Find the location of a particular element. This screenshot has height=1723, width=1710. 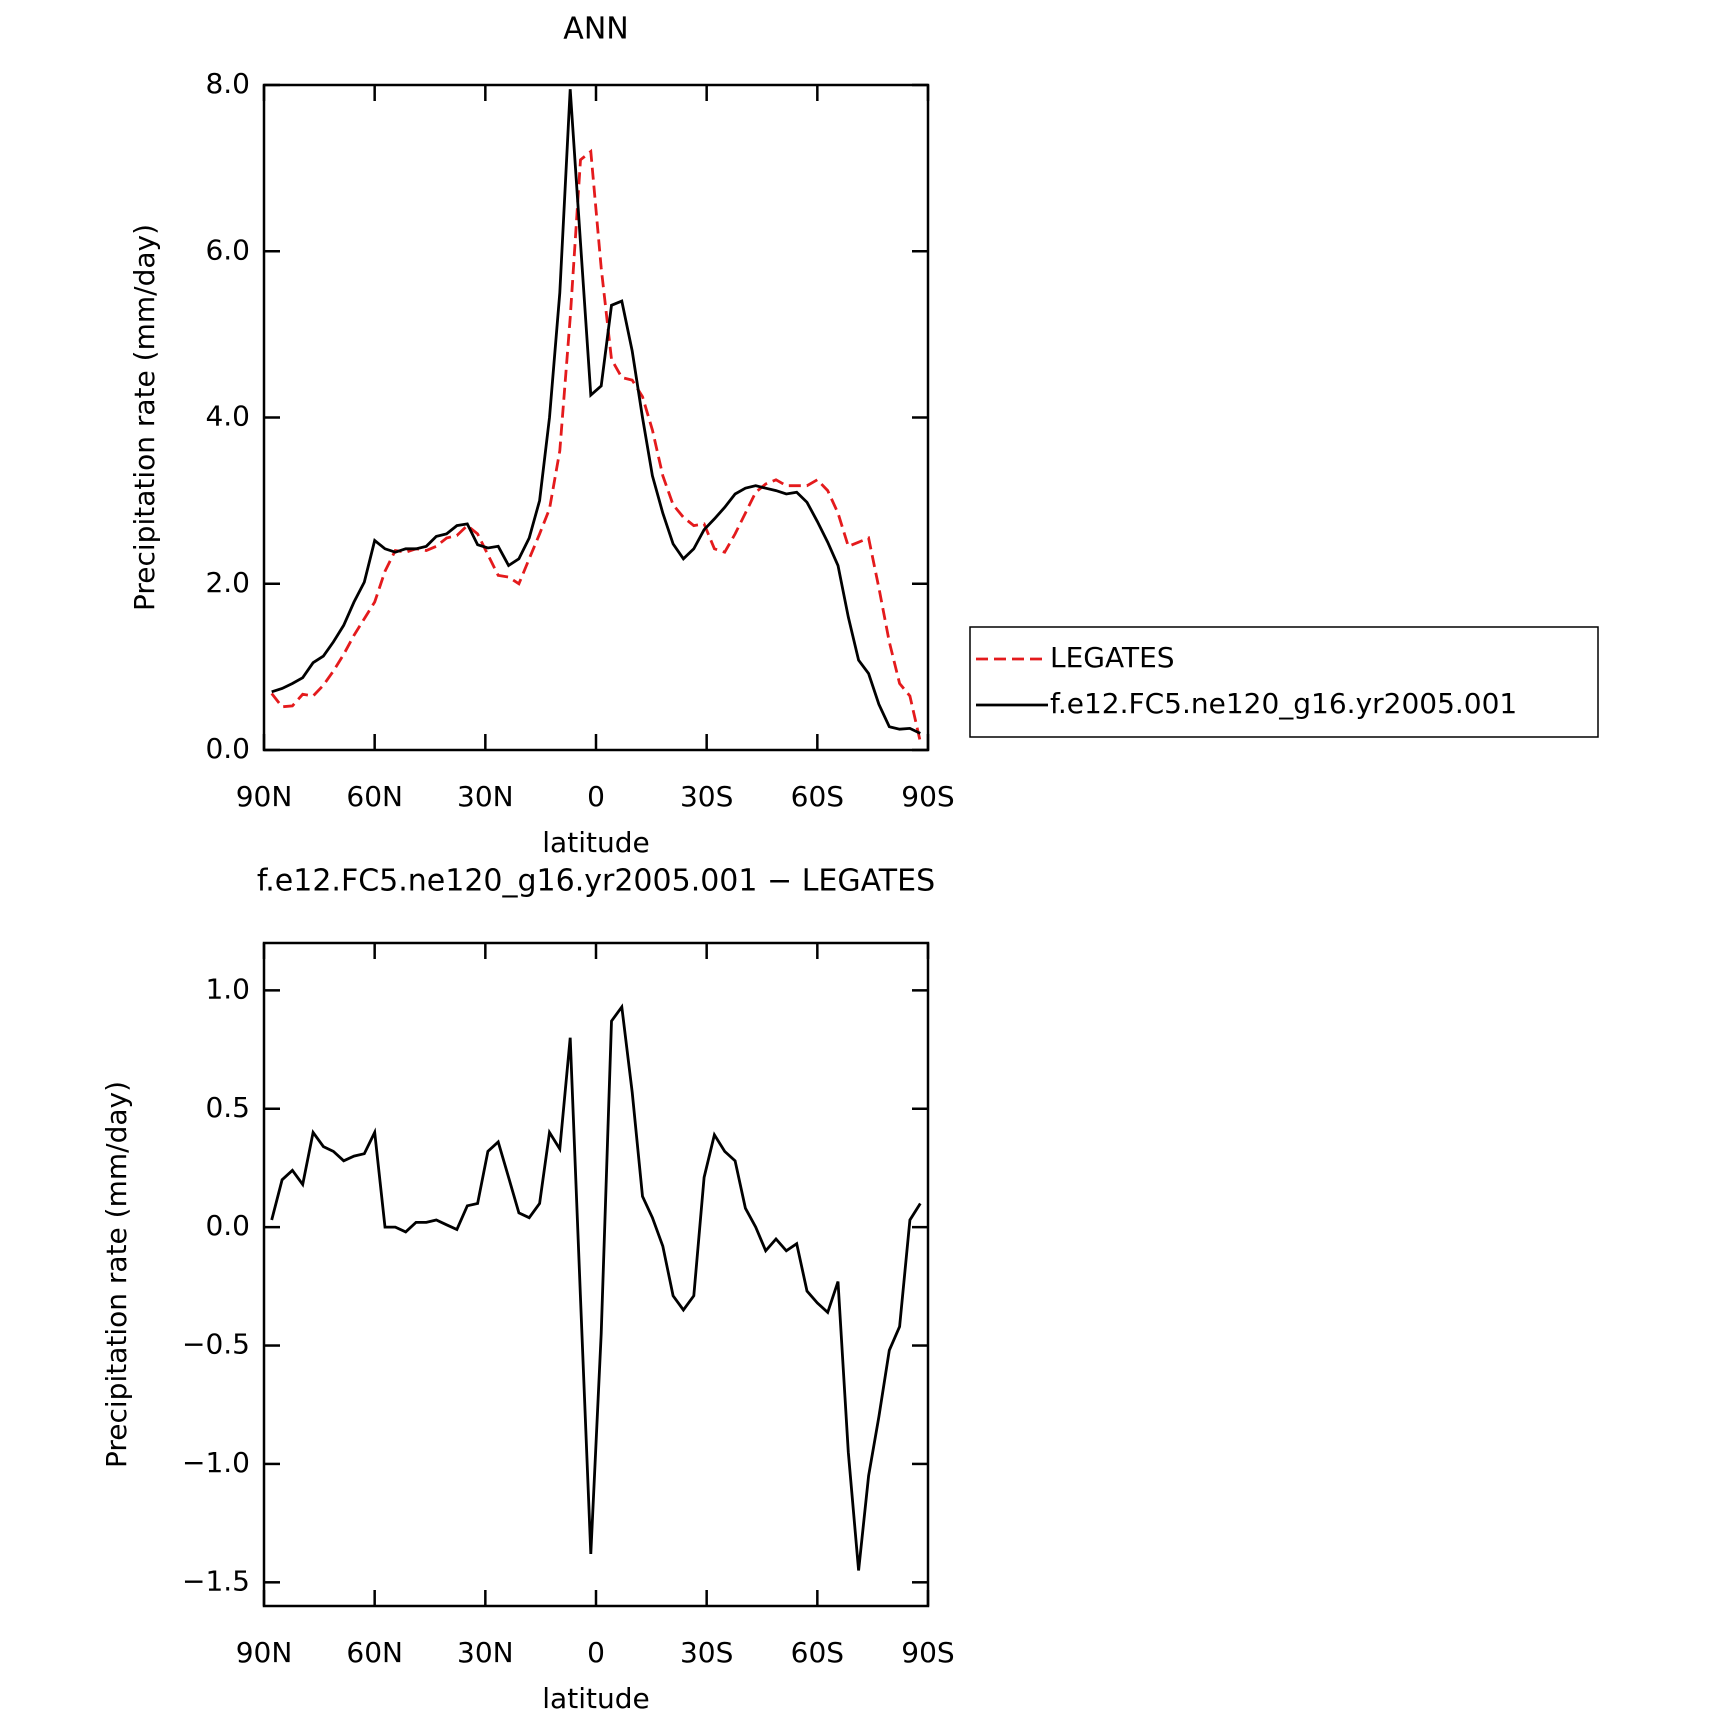

y-tick-label: 1.0 is located at coordinates (227, 988).